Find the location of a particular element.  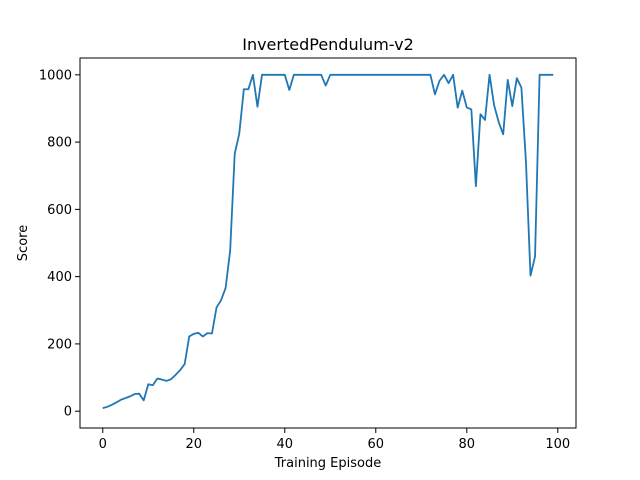

chart-title: InvertedPendulum-v2 is located at coordinates (328, 44).